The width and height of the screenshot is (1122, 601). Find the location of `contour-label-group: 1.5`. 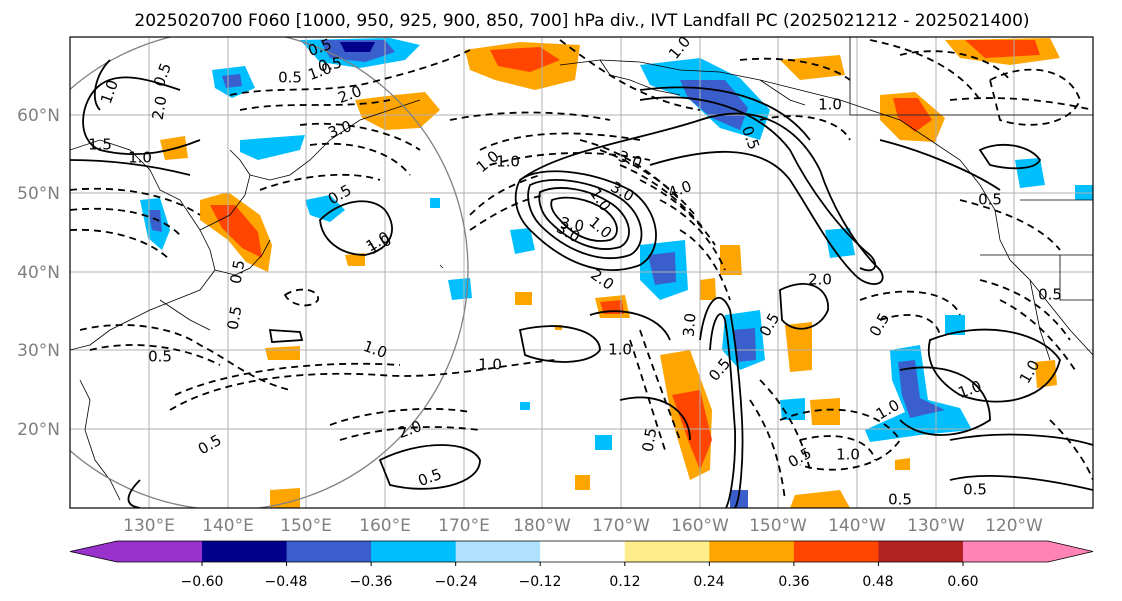

contour-label-group: 1.5 is located at coordinates (100, 145).